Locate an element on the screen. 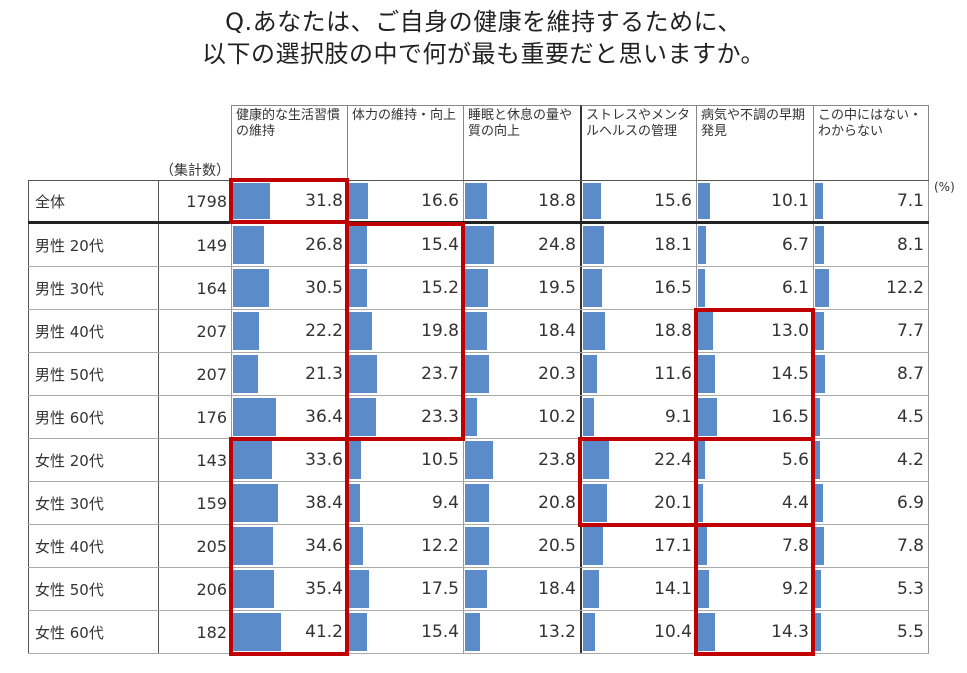 This screenshot has height=673, width=967. sample-size: 149 is located at coordinates (211, 245).